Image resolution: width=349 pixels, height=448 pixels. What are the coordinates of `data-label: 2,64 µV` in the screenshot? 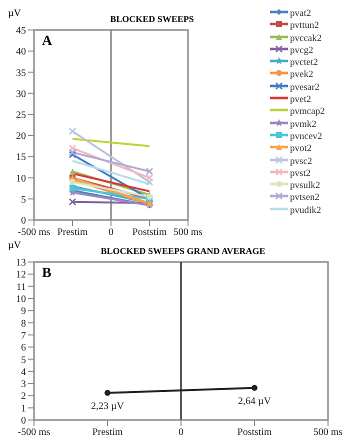 It's located at (255, 401).